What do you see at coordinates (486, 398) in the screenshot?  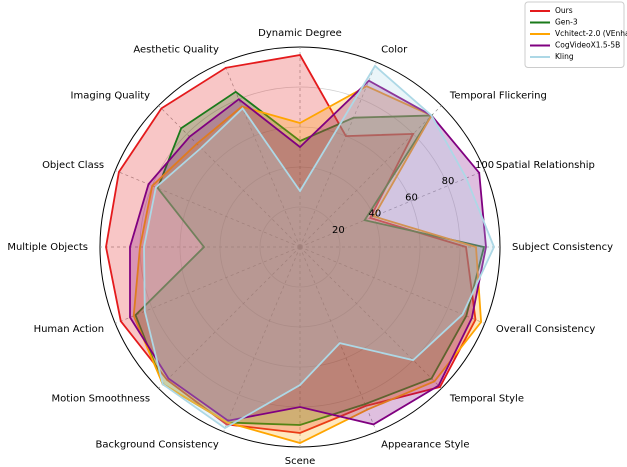 I see `category-label: Temporal Style` at bounding box center [486, 398].